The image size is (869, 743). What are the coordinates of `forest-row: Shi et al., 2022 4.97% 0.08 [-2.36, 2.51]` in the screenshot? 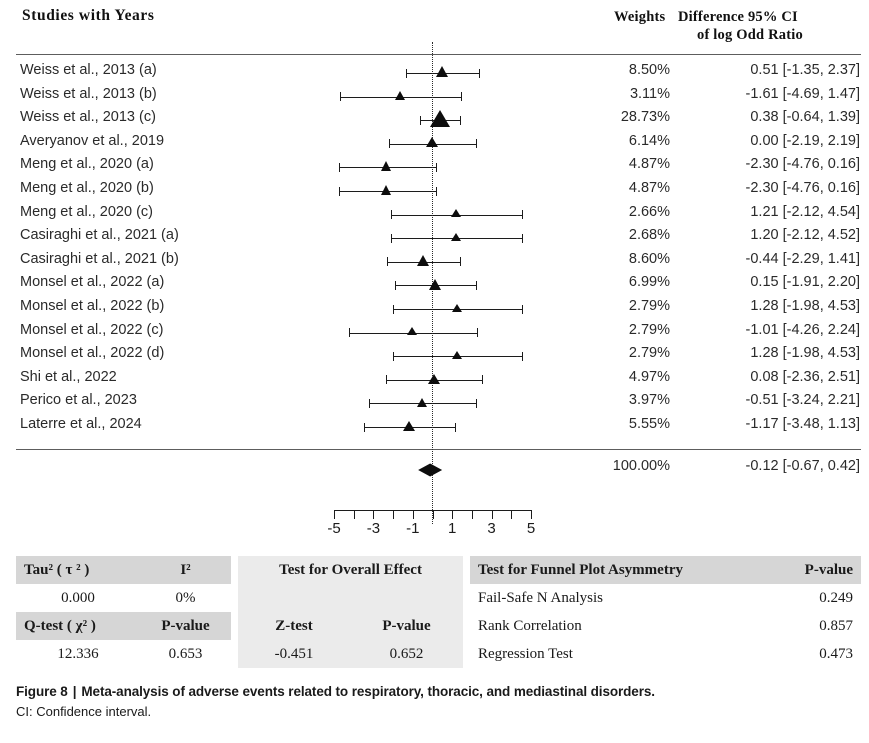 It's located at (434, 380).